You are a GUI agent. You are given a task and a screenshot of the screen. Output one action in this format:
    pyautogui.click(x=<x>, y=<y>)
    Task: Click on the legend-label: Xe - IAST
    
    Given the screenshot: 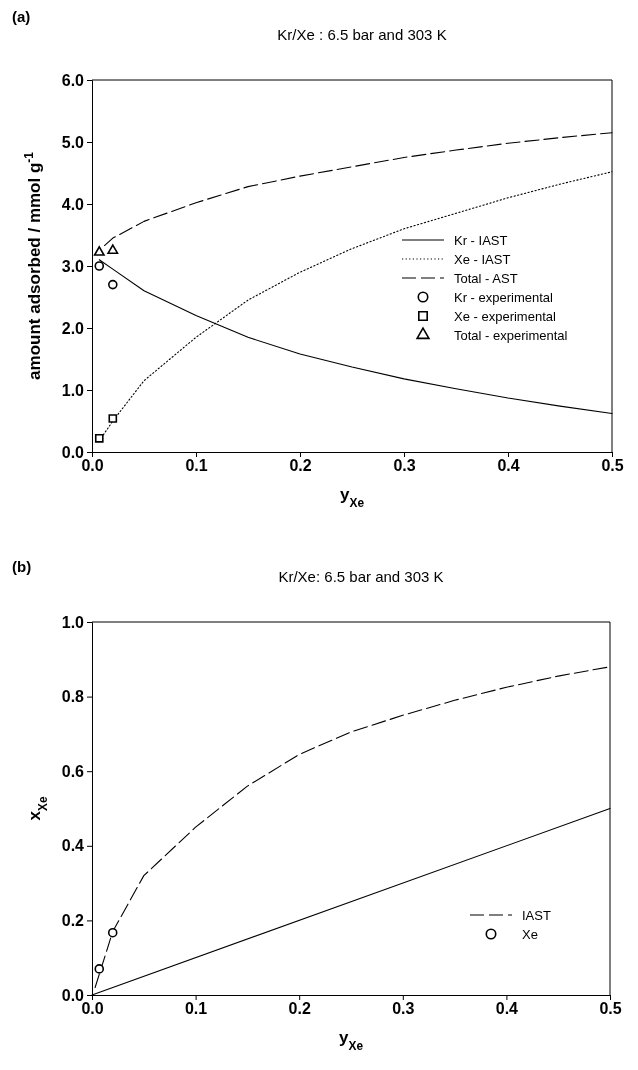 What is the action you would take?
    pyautogui.click(x=482, y=259)
    